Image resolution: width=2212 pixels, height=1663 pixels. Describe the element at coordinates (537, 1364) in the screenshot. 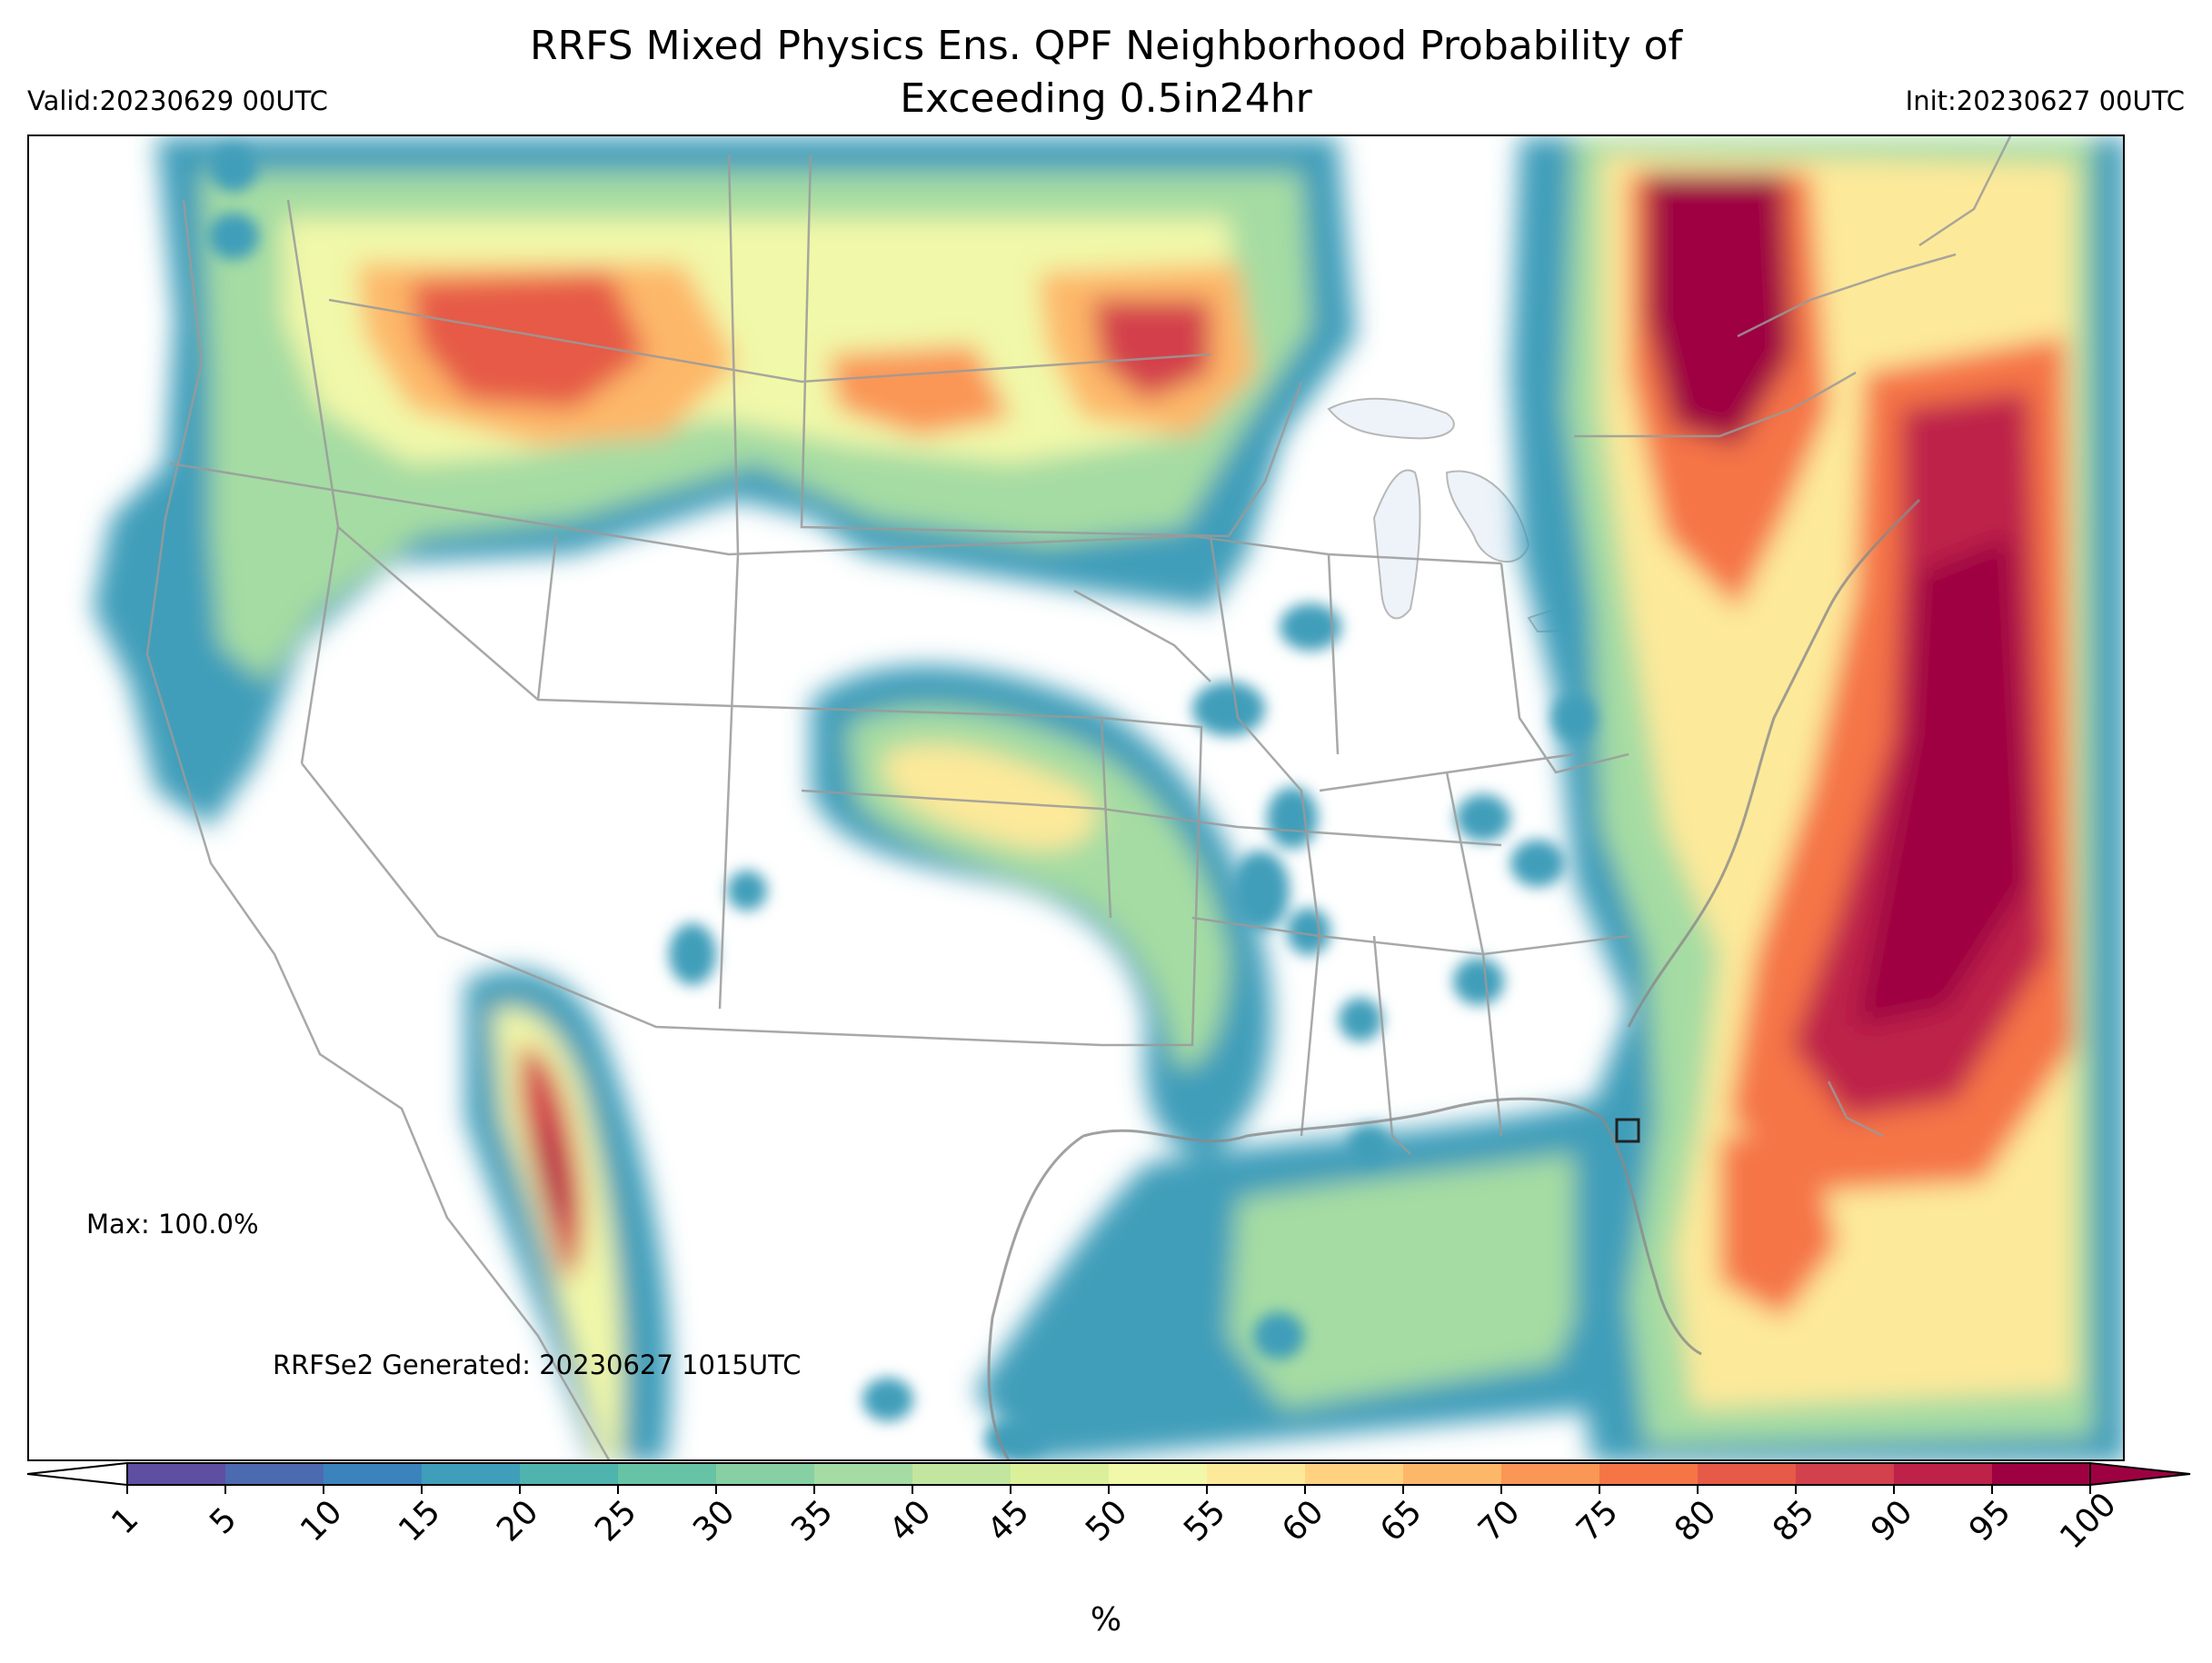

I see `generated-timestamp: RRFSe2 Generated: 20230627 1015UTC` at that location.